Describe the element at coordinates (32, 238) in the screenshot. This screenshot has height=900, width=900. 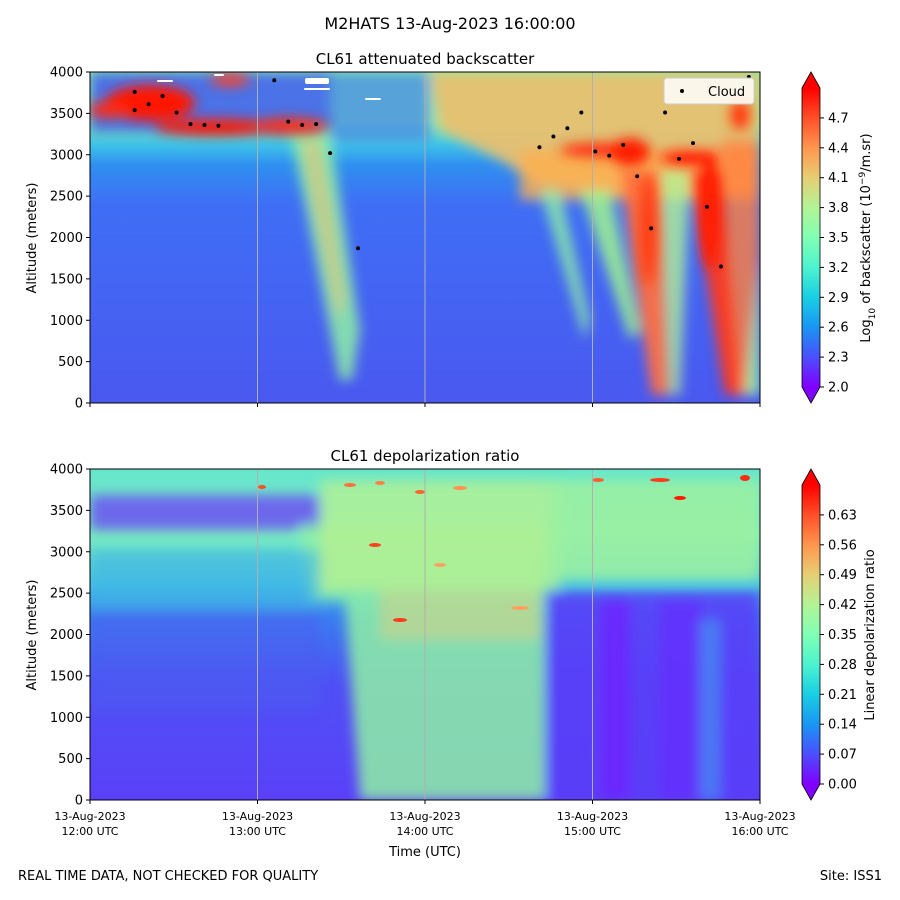
I see `backscatter-y-axis-label: Altitude (meters)` at that location.